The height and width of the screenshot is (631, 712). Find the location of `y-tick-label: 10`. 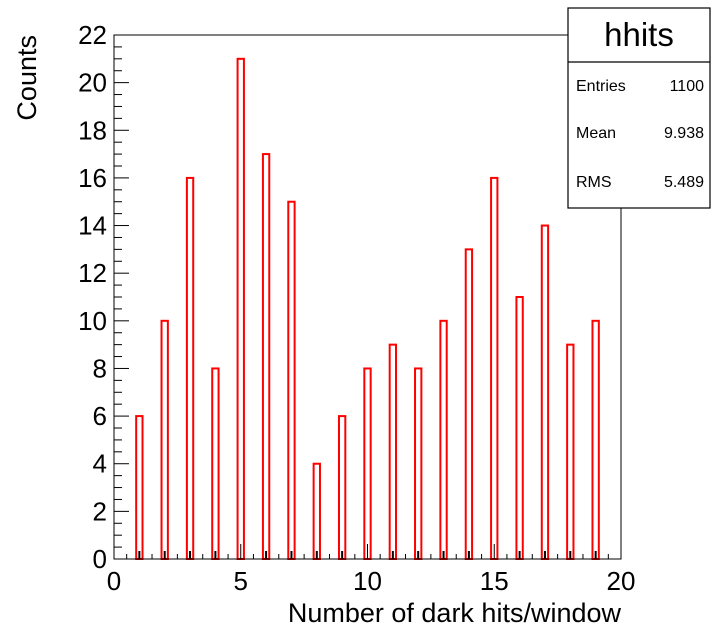

y-tick-label: 10 is located at coordinates (92, 321).